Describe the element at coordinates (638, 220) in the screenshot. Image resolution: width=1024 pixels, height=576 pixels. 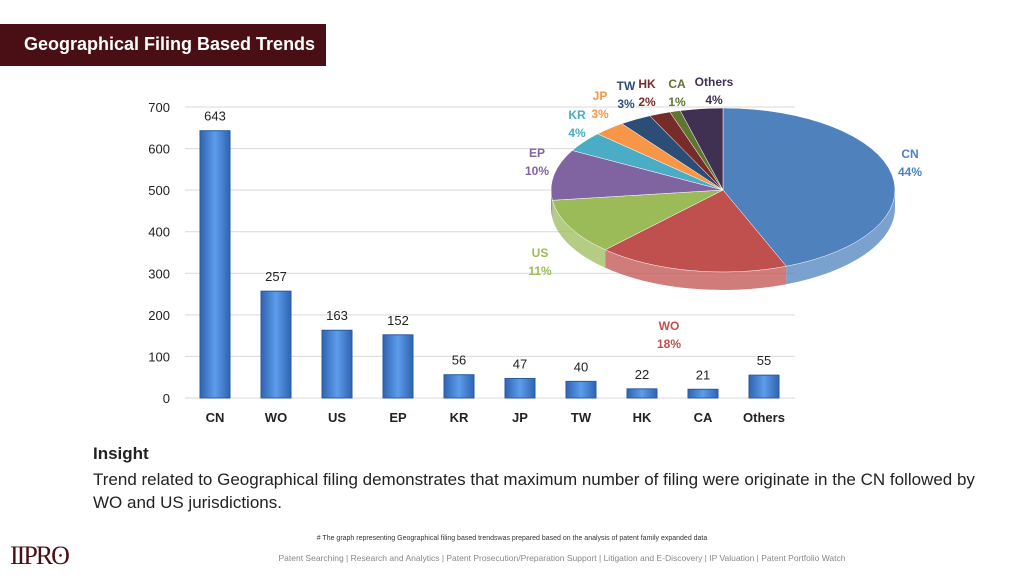
I see `pie-slice-us` at that location.